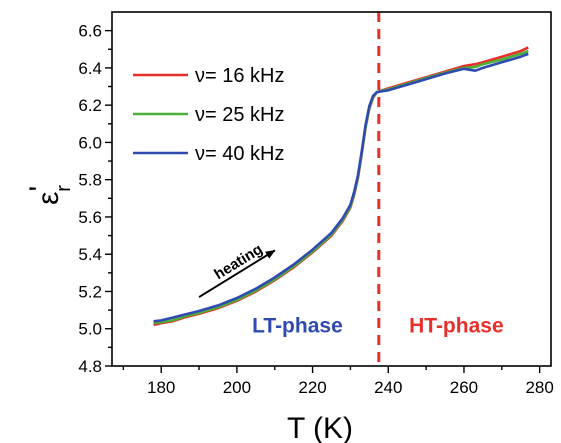 The image size is (561, 443). I want to click on legend-label-16khz: ν= 16 kHz, so click(239, 76).